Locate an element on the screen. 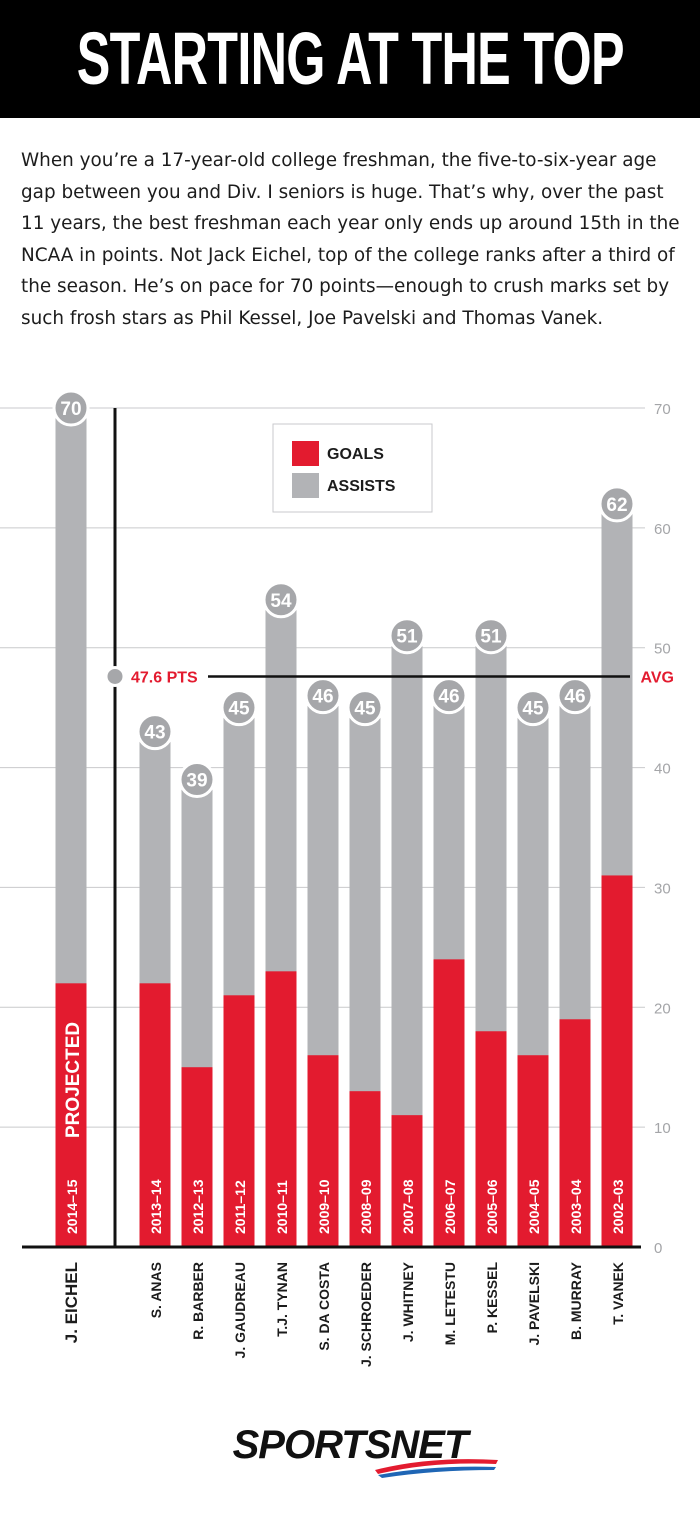 The image size is (700, 1516). y-tick-label: 10 is located at coordinates (662, 1128).